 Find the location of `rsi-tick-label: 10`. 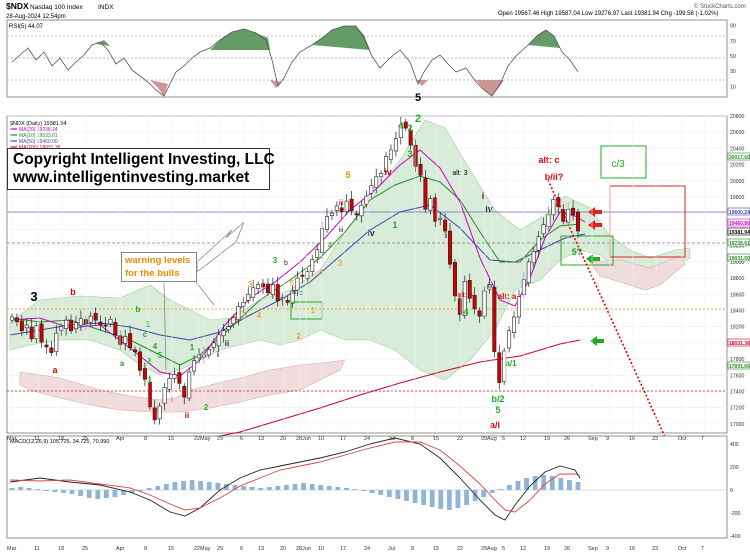

rsi-tick-label: 10 is located at coordinates (733, 87).